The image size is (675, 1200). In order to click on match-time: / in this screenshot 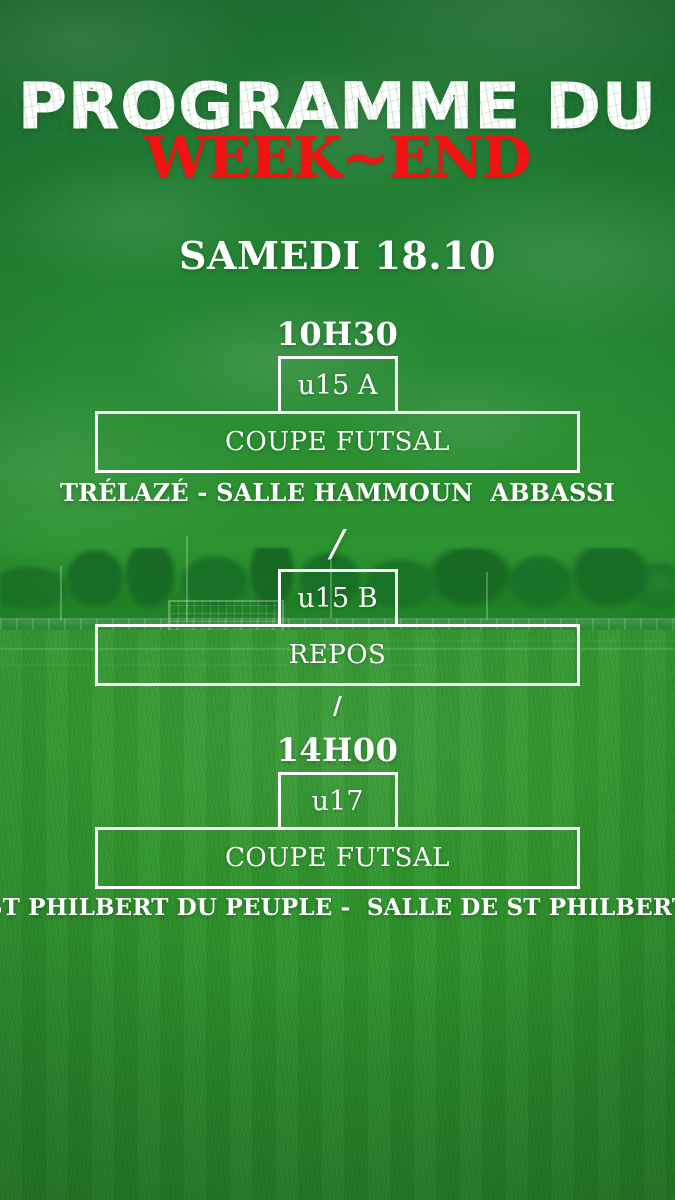, I will do `click(337, 543)`.